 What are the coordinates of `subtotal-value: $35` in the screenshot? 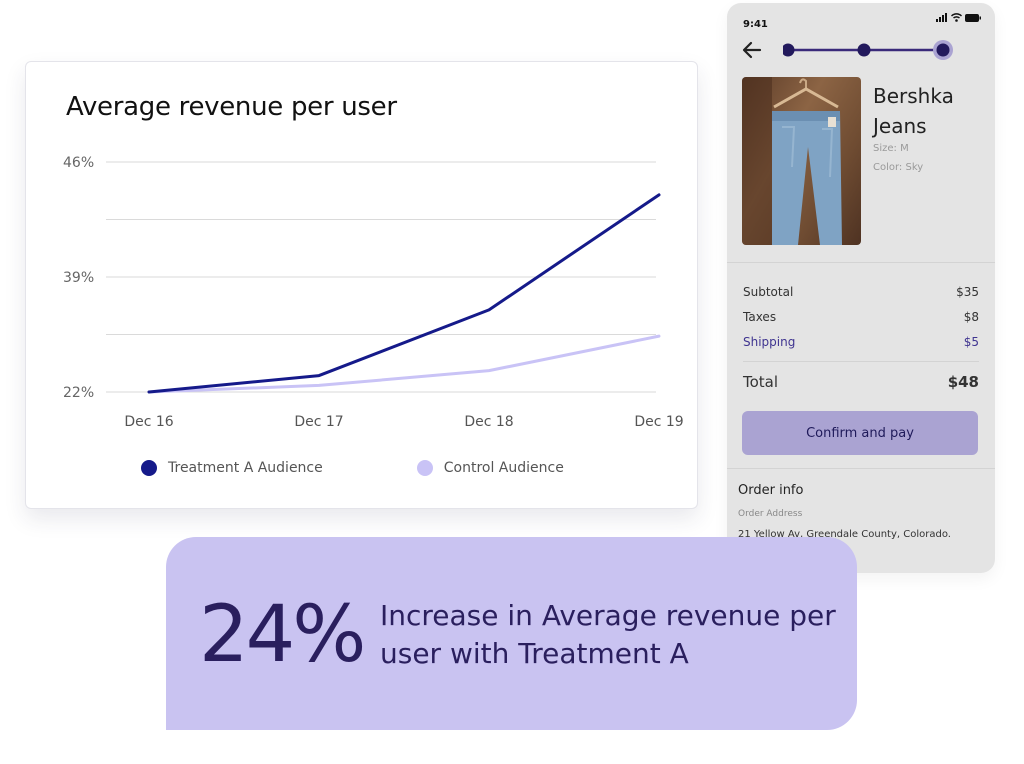 It's located at (967, 292).